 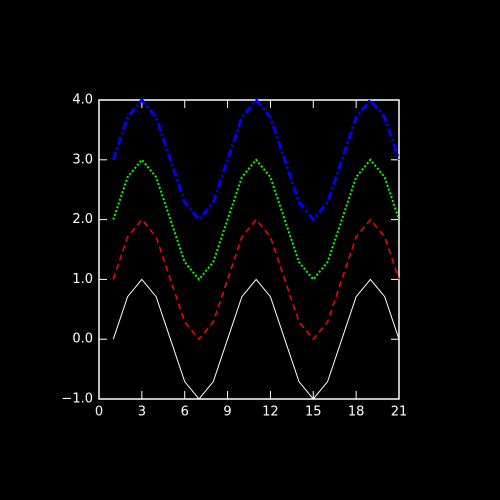 I want to click on y-tick-label: 2.0, so click(x=82, y=219).